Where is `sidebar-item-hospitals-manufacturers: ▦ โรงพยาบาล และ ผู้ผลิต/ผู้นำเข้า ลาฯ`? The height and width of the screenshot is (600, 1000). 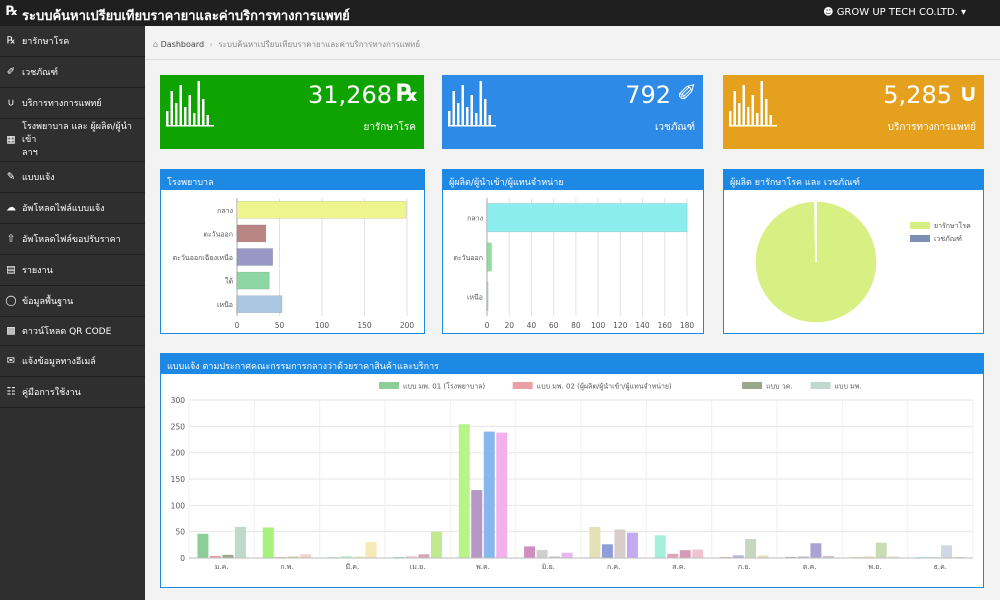
sidebar-item-hospitals-manufacturers: ▦ โรงพยาบาล และ ผู้ผลิต/ผู้นำเข้า ลาฯ is located at coordinates (72, 140).